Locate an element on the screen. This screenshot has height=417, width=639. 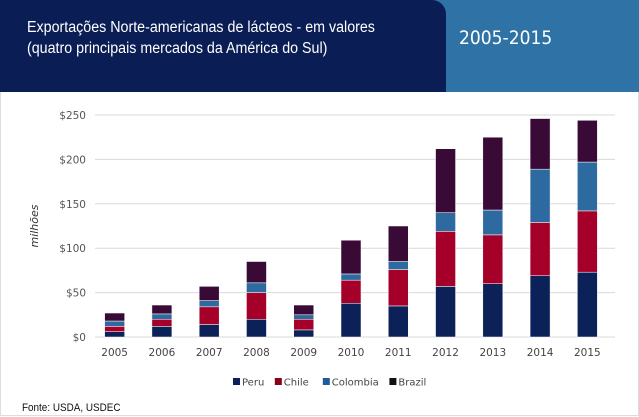
bar-colombia-2007 is located at coordinates (209, 304).